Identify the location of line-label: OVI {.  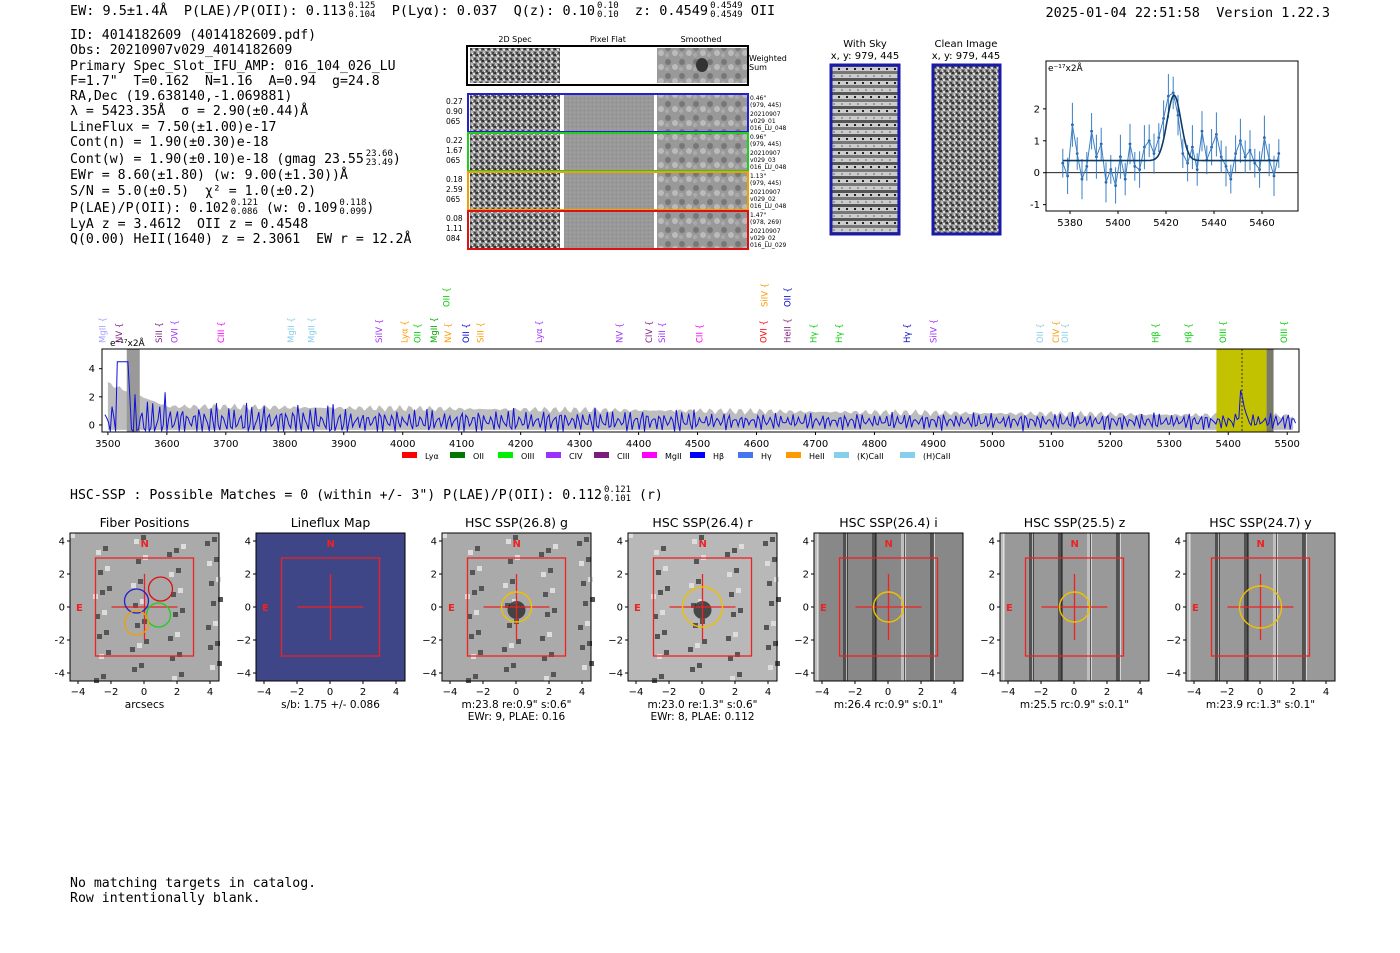
(765, 331).